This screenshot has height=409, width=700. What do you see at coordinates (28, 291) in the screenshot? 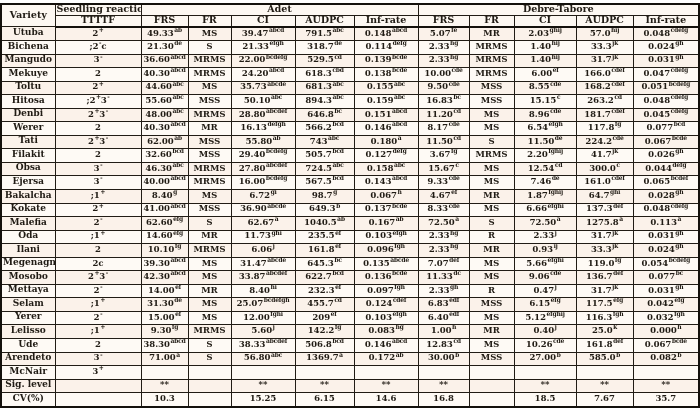
I see `variety-cell: Mettaya` at bounding box center [28, 291].